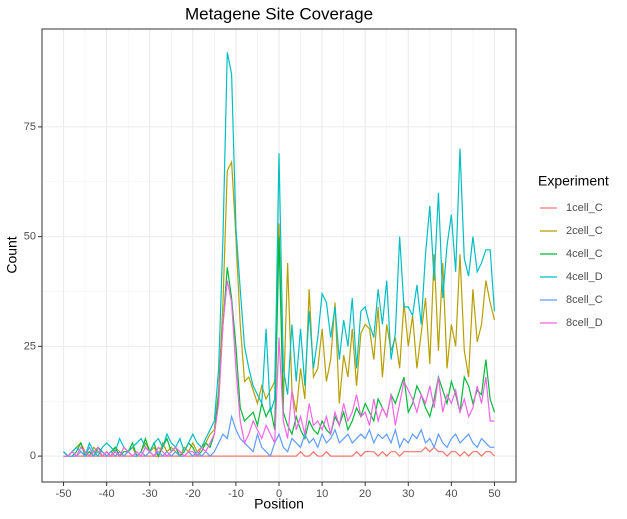 The image size is (627, 519). I want to click on legend-label: 2cell_C, so click(584, 231).